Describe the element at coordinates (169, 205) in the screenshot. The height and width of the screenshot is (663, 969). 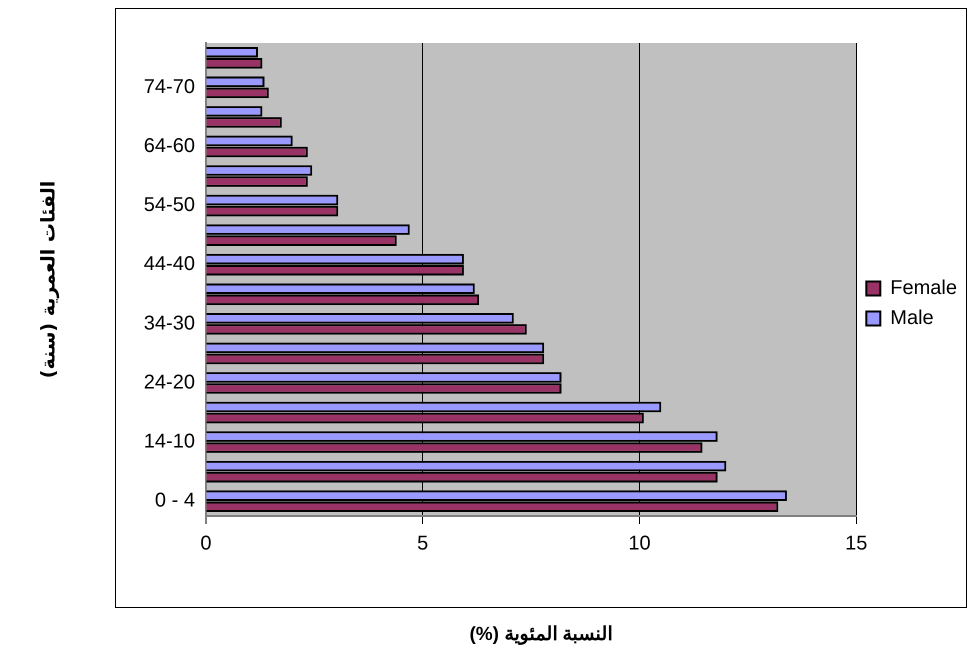
I see `y-tick-label: 54-50` at that location.